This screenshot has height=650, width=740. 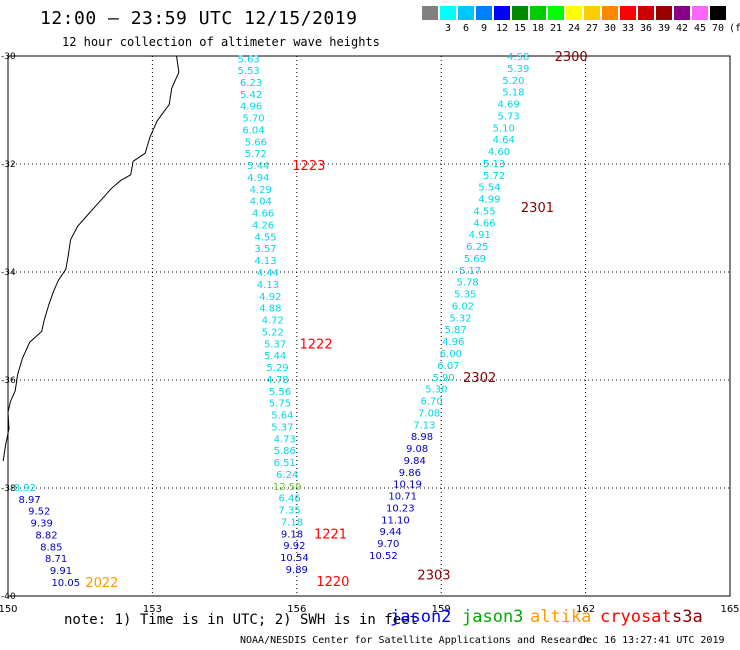 I want to click on wave-height-point: 10.19, so click(x=407, y=485).